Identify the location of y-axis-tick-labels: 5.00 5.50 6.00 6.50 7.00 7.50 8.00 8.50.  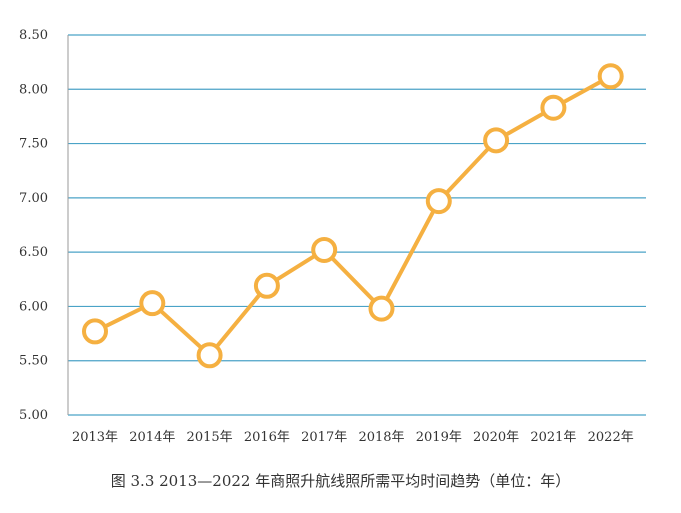
(33, 225).